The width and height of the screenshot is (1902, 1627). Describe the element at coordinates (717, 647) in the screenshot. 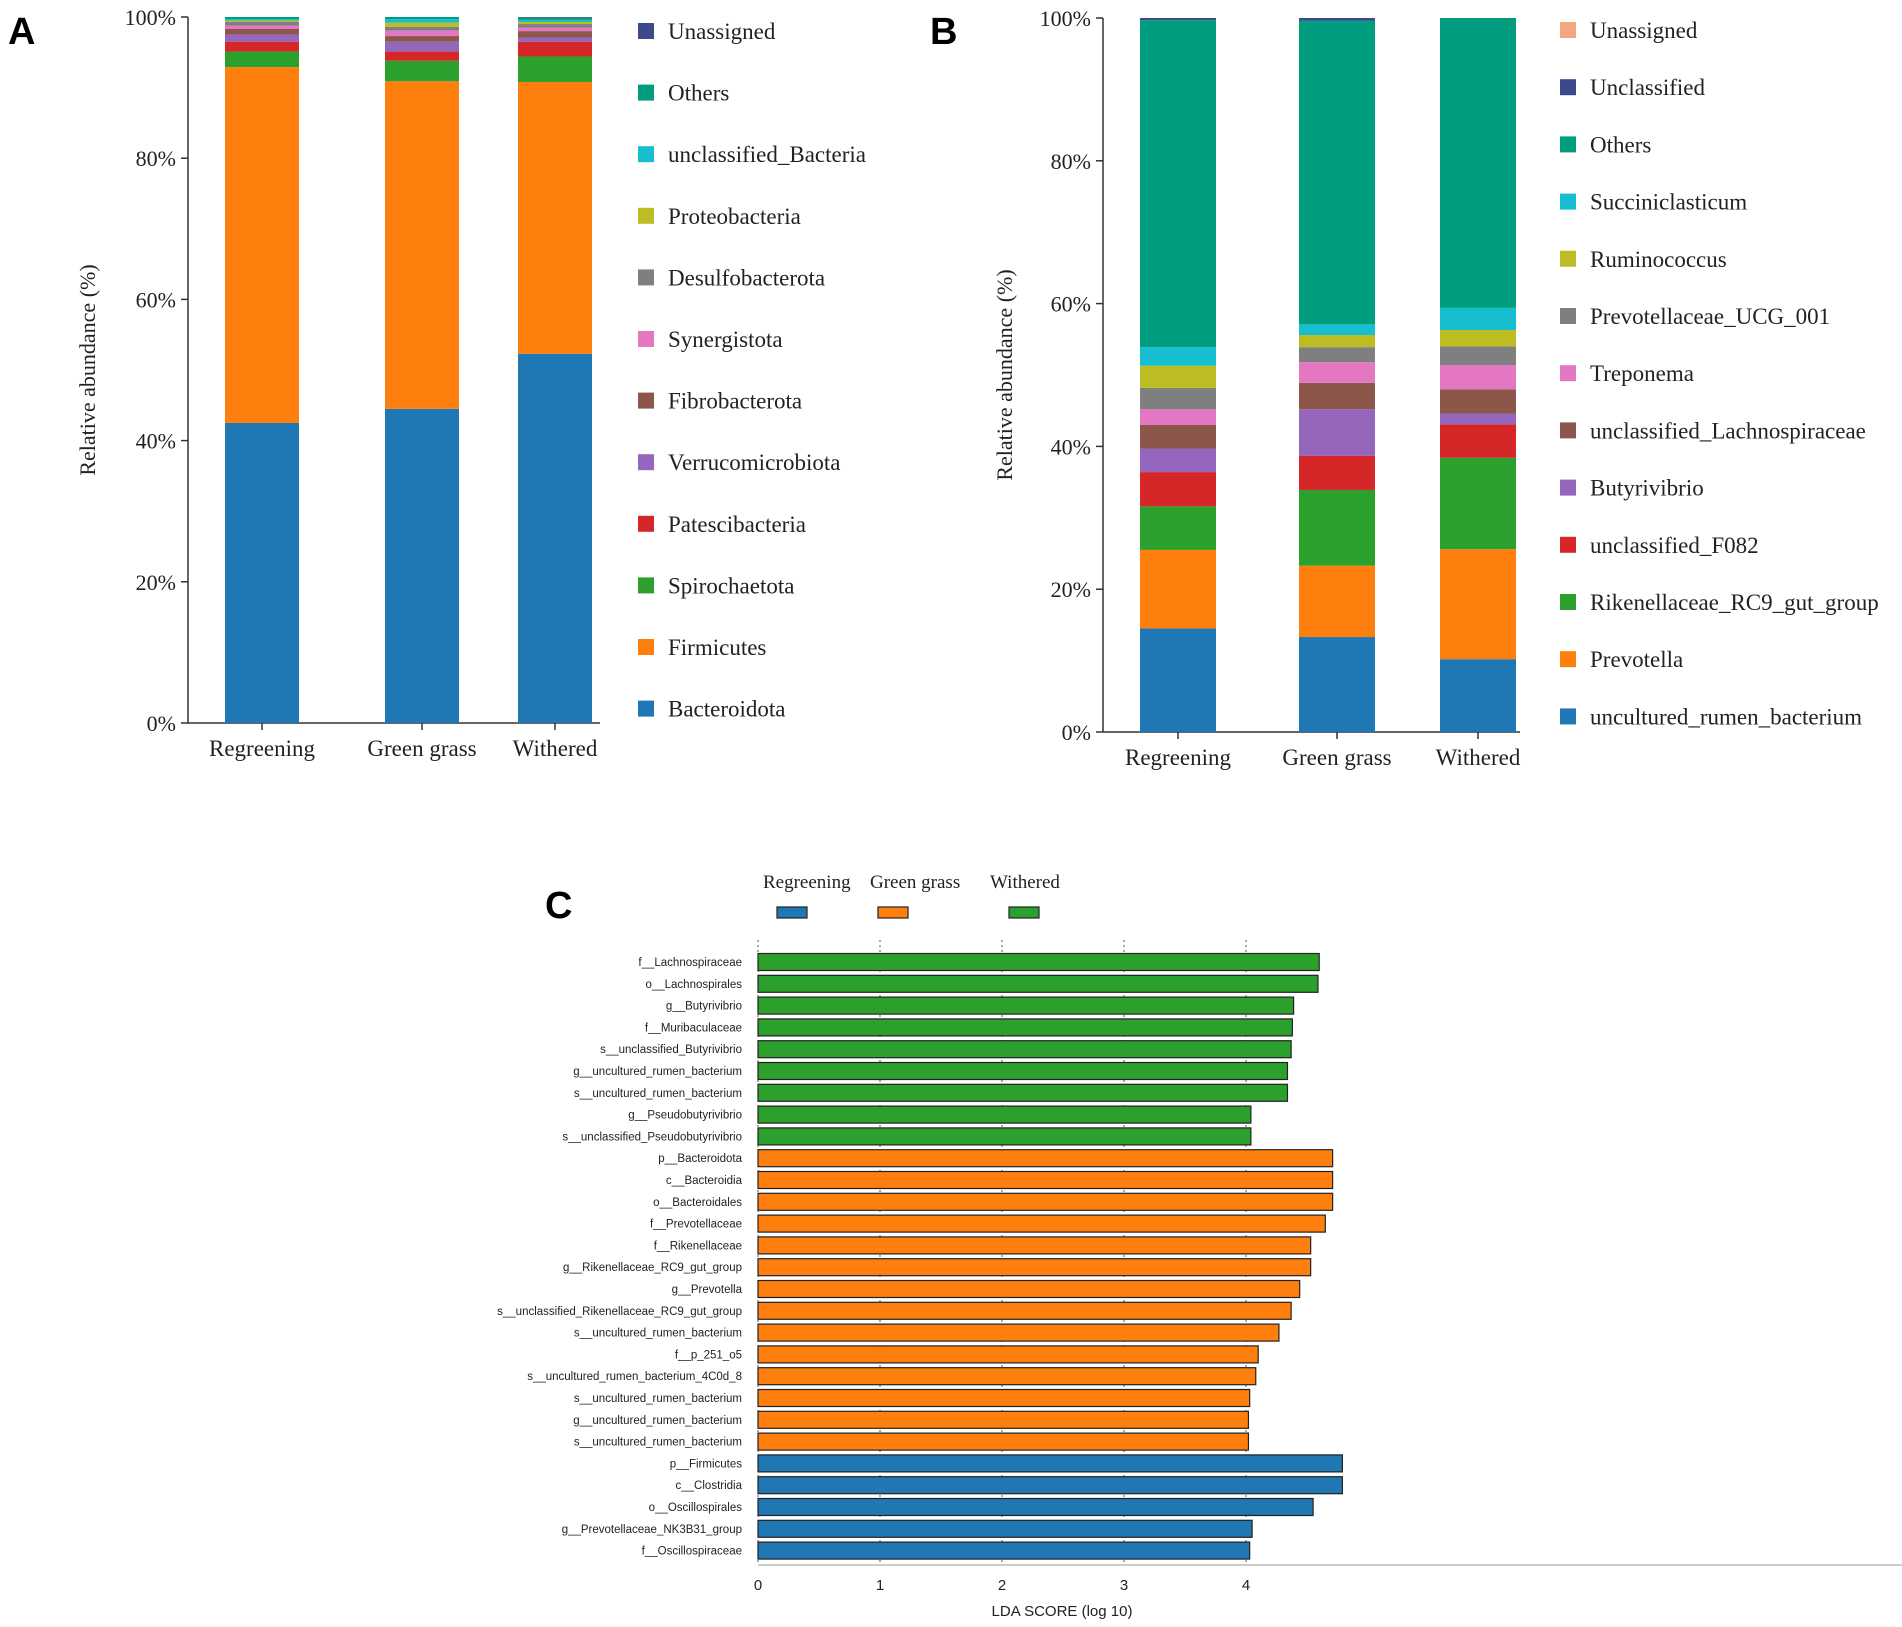

I see `legend-label-firmicutes: Firmicutes` at that location.